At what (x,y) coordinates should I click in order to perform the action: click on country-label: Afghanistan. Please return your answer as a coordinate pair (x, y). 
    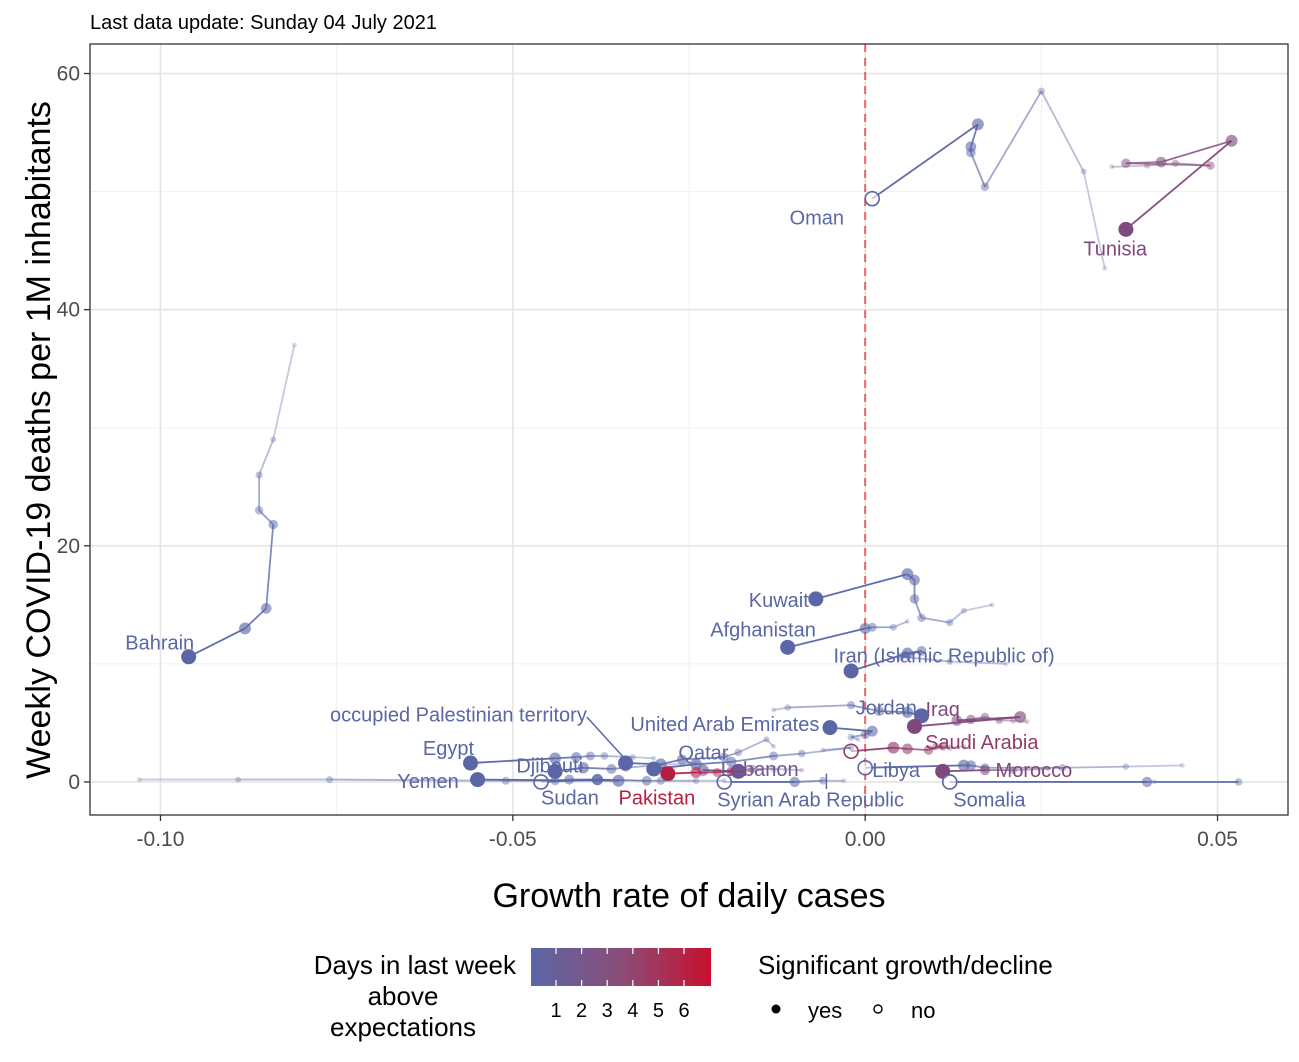
    Looking at the image, I should click on (763, 631).